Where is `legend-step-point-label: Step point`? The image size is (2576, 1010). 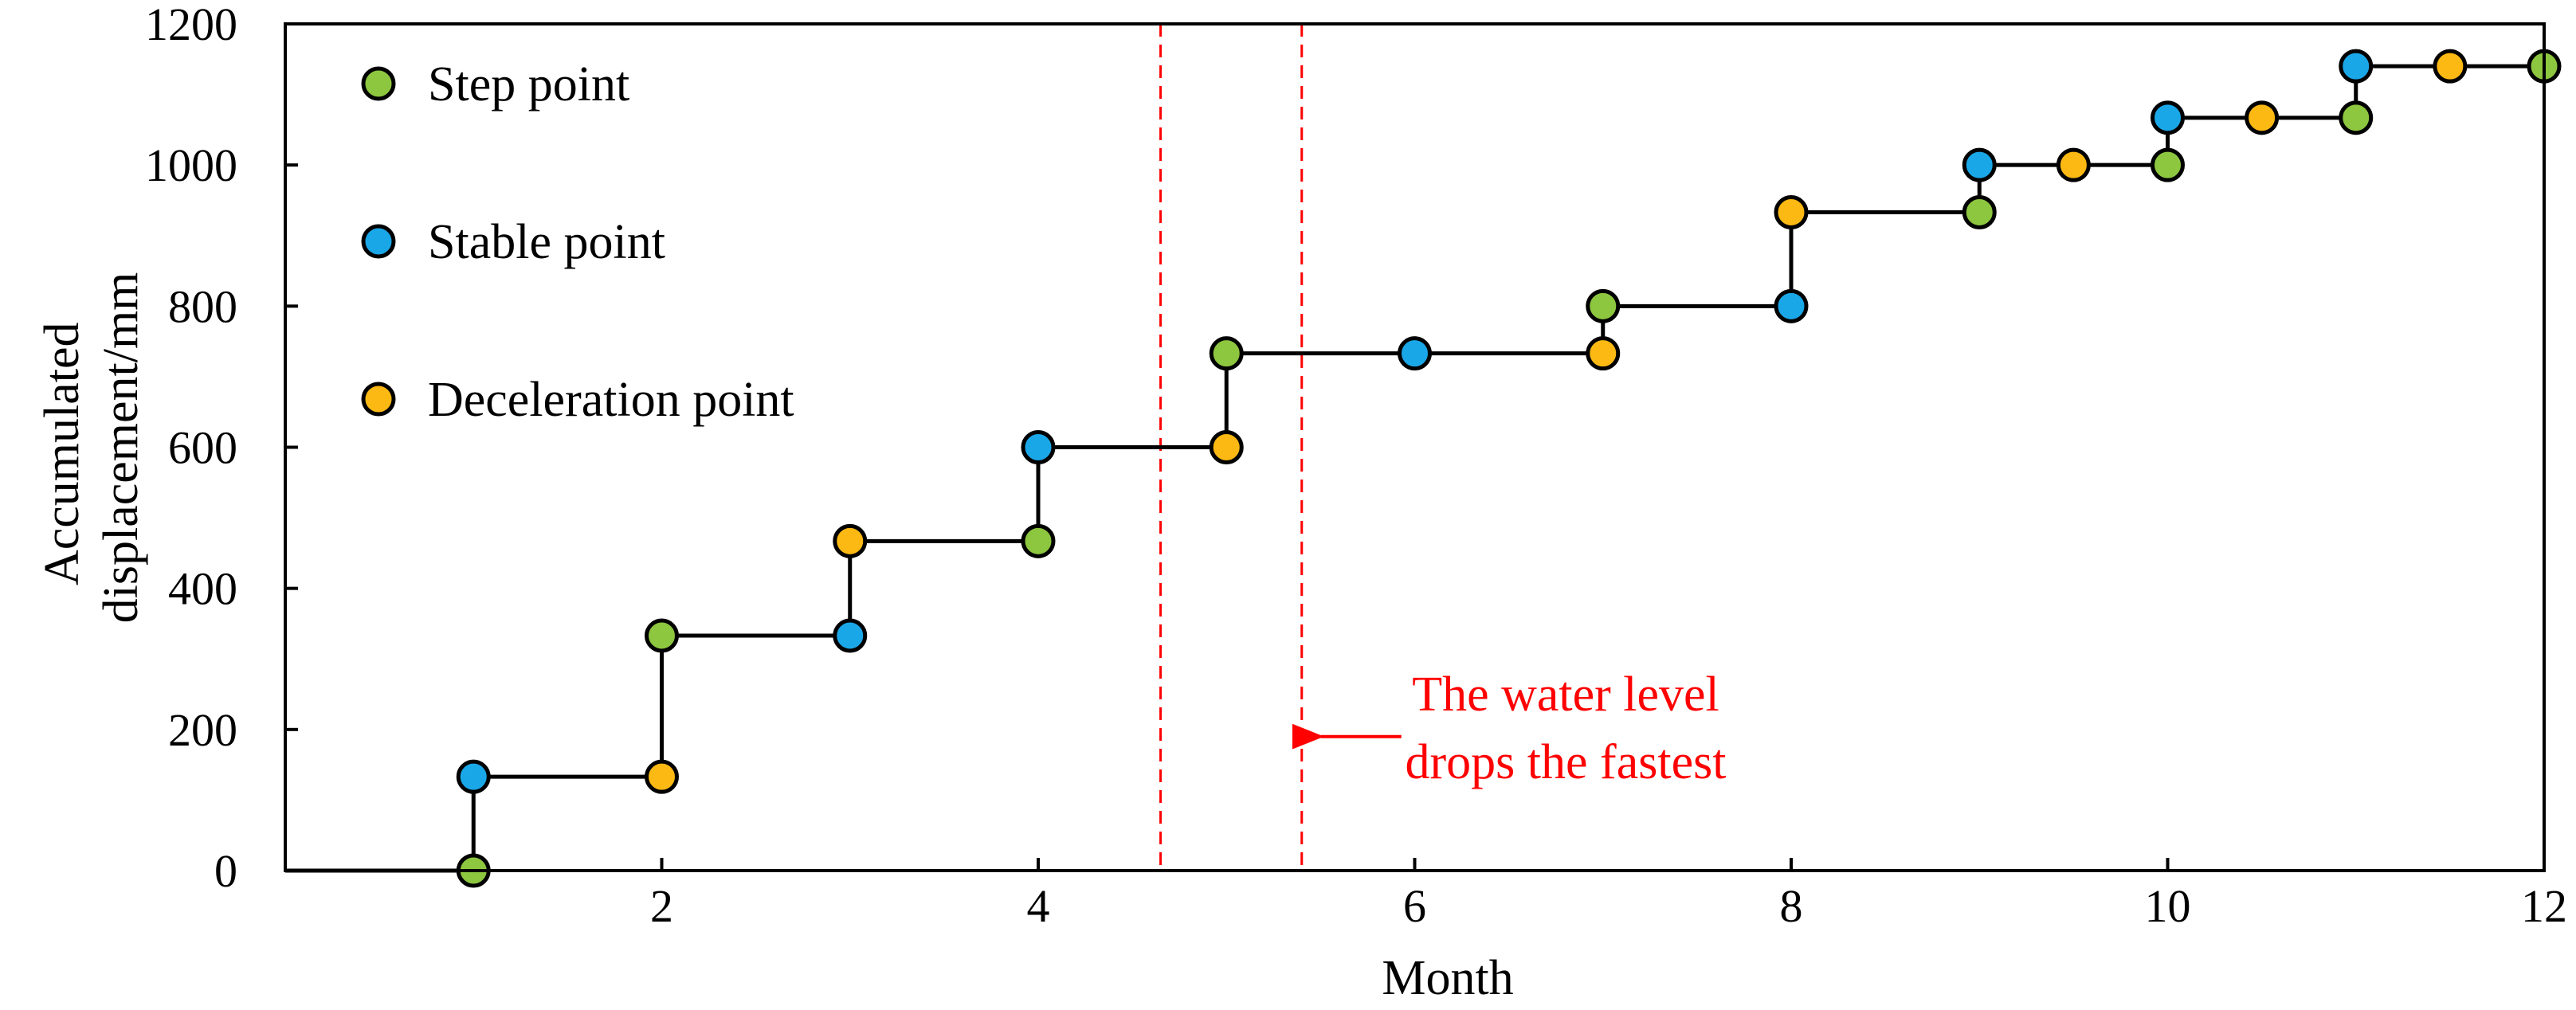 legend-step-point-label: Step point is located at coordinates (528, 84).